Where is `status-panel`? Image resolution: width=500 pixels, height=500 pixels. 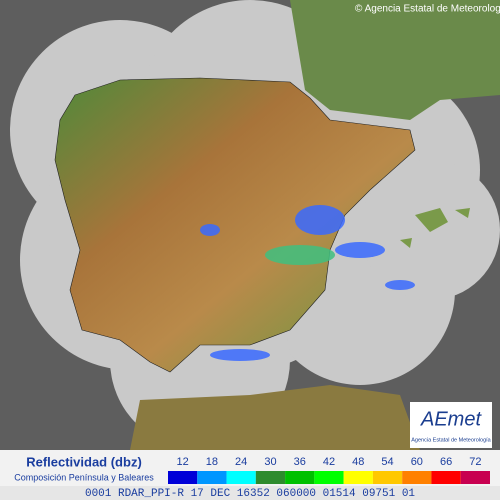
status-panel is located at coordinates (250, 493).